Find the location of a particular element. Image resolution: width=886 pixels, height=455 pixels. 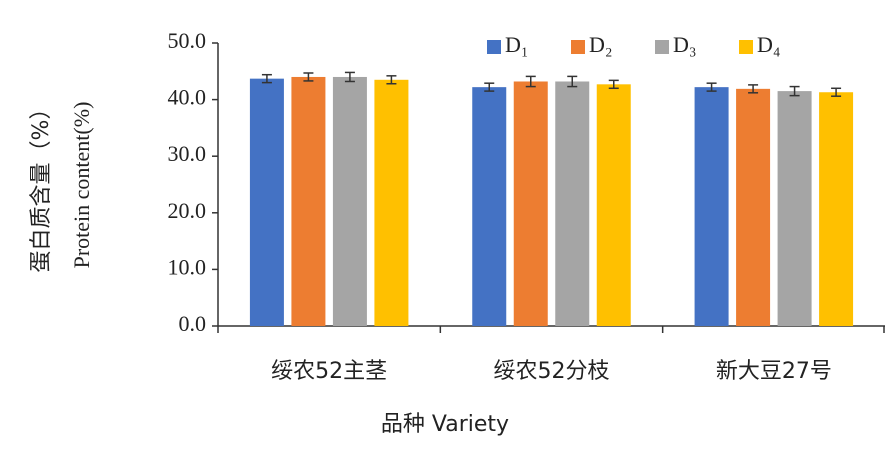

y-axis-label: 蛋白质含量（%） is located at coordinates (41, 185).